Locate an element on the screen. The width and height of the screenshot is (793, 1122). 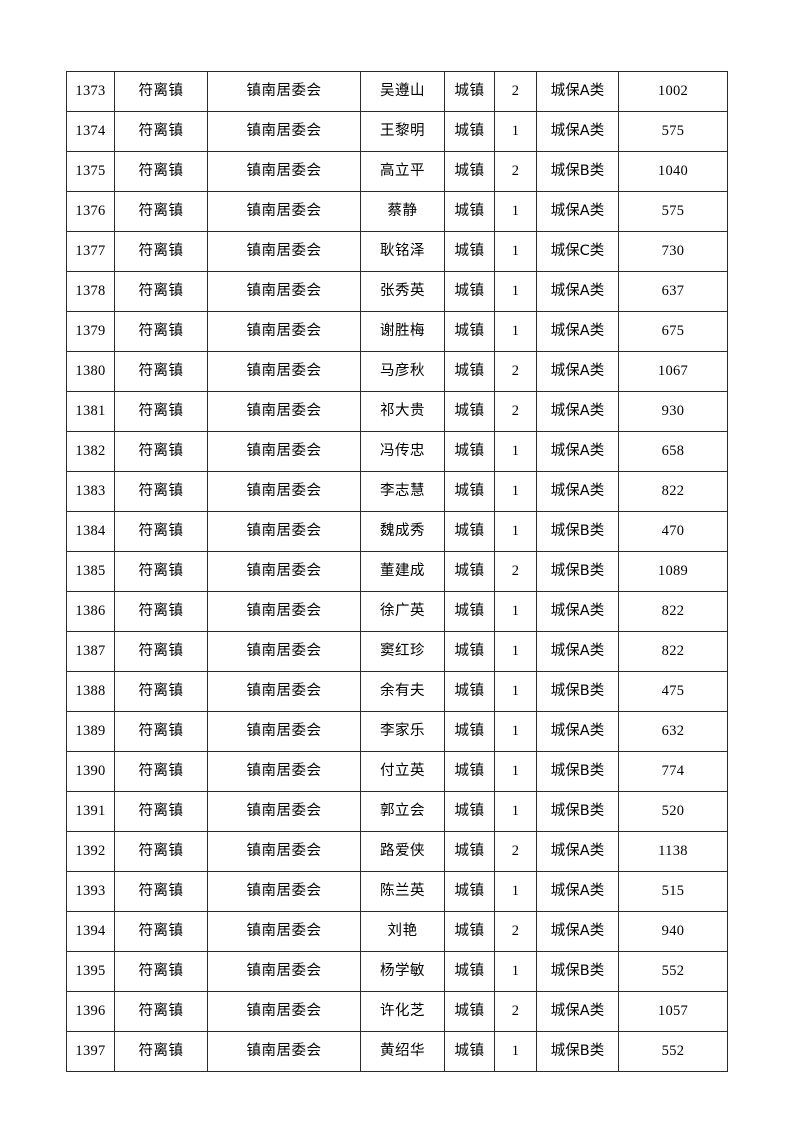
cell-sequence-number: 1389 is located at coordinates (90, 731).